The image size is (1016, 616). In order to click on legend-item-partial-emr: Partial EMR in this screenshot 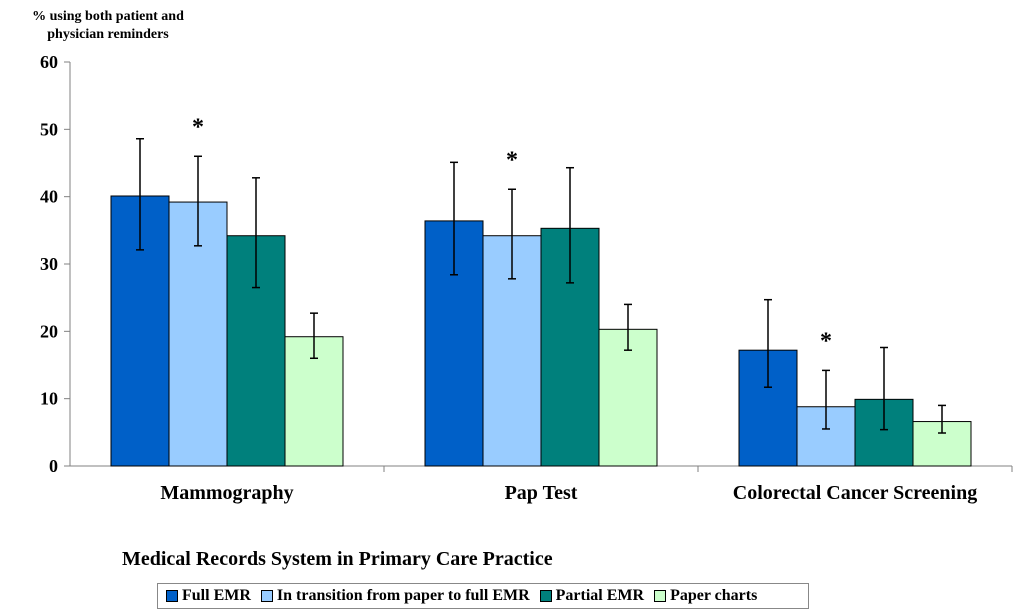, I will do `click(592, 596)`.